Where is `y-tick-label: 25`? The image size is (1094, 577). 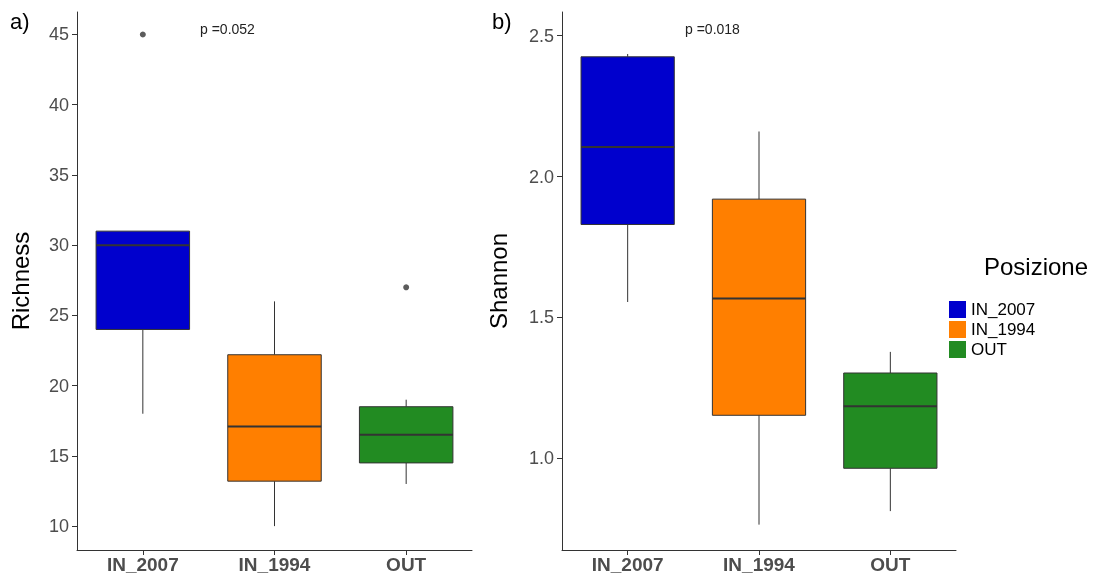
y-tick-label: 25 is located at coordinates (58, 315).